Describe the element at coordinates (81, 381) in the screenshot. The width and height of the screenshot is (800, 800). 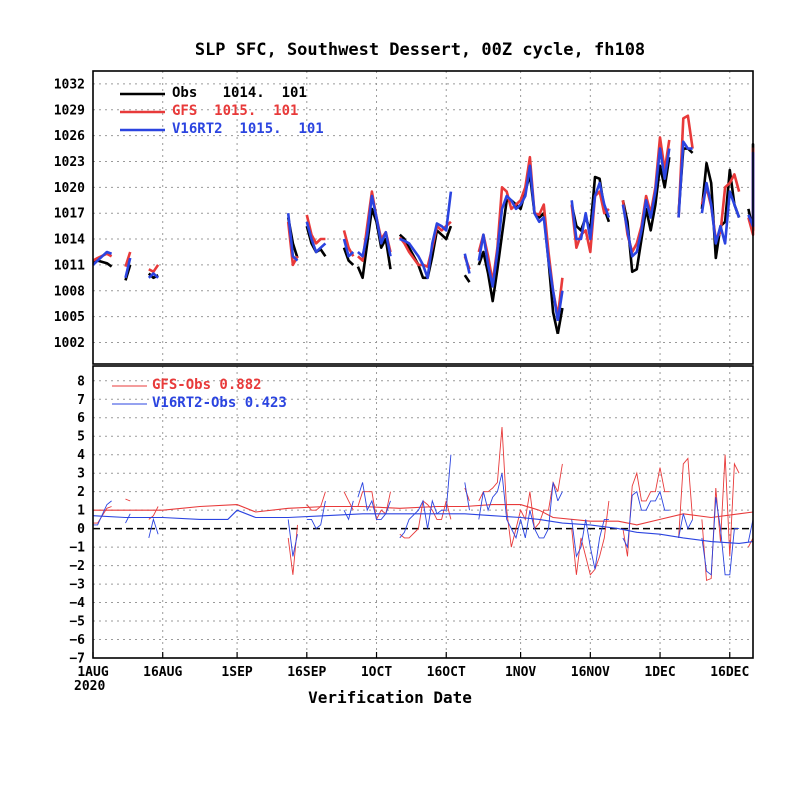
I see `bottom-y-tick-label: 8` at that location.